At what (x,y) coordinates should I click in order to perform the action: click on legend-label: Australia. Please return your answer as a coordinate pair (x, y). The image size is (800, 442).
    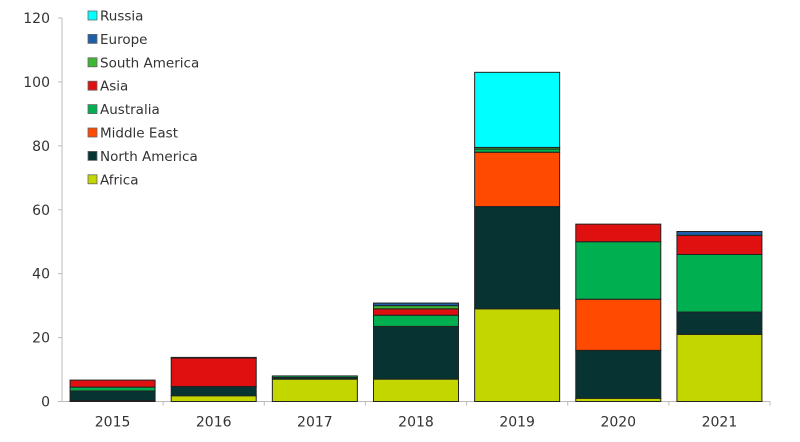
    Looking at the image, I should click on (130, 110).